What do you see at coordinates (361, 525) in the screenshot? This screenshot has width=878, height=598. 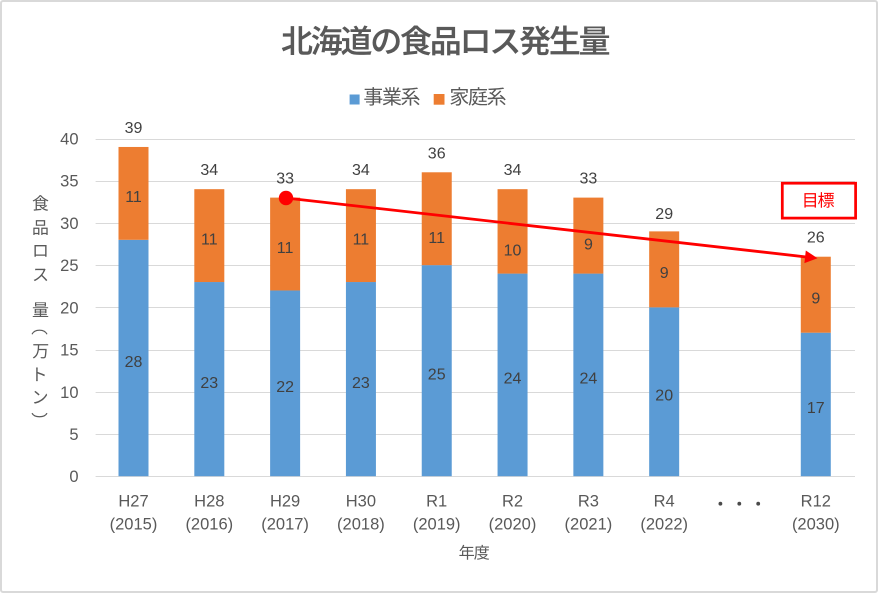 I see `svg-text: (2018)` at bounding box center [361, 525].